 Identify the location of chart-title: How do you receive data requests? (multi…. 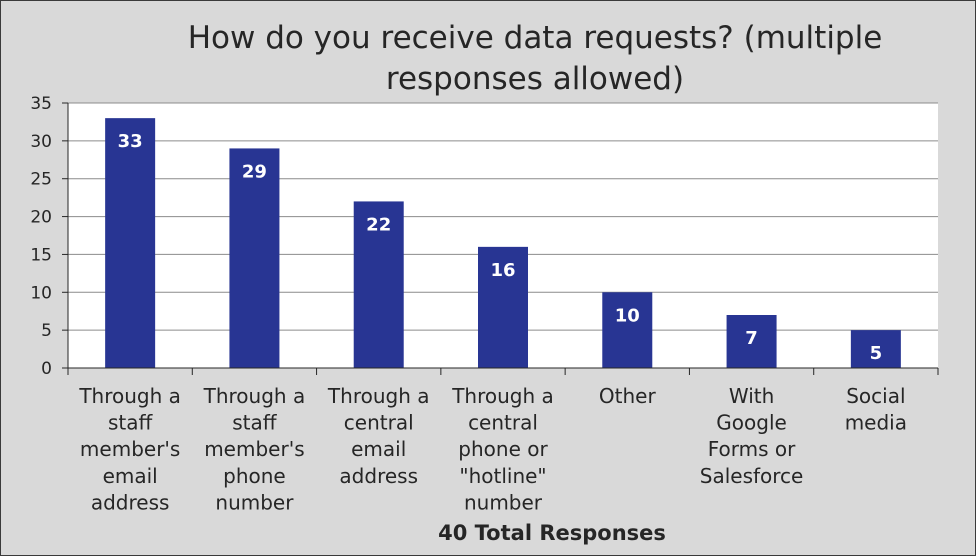
(535, 58).